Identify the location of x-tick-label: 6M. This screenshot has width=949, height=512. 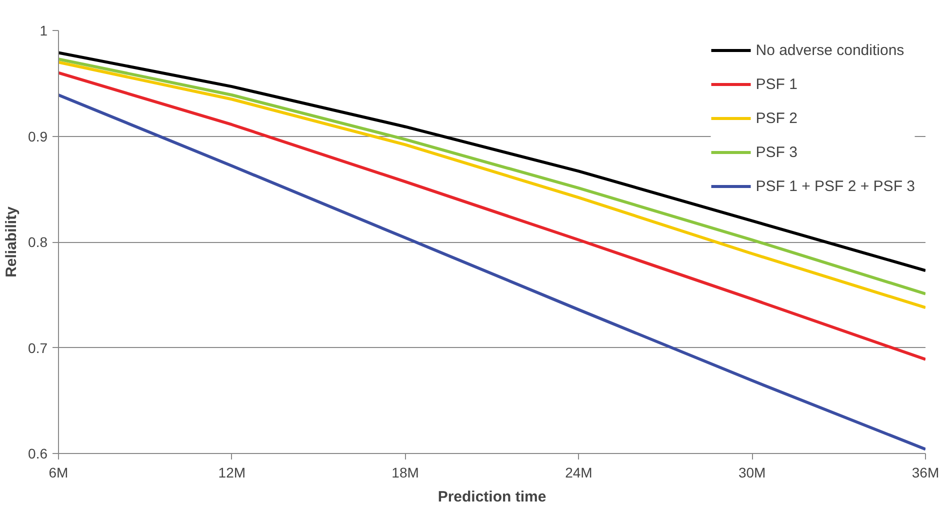
(58, 472).